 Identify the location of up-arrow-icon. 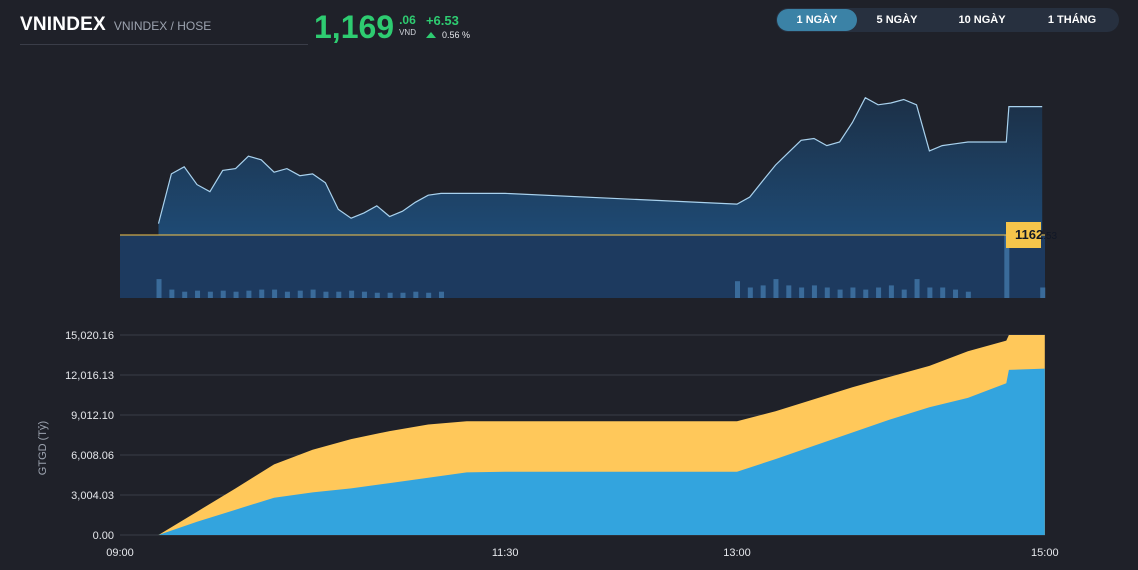
(430, 35).